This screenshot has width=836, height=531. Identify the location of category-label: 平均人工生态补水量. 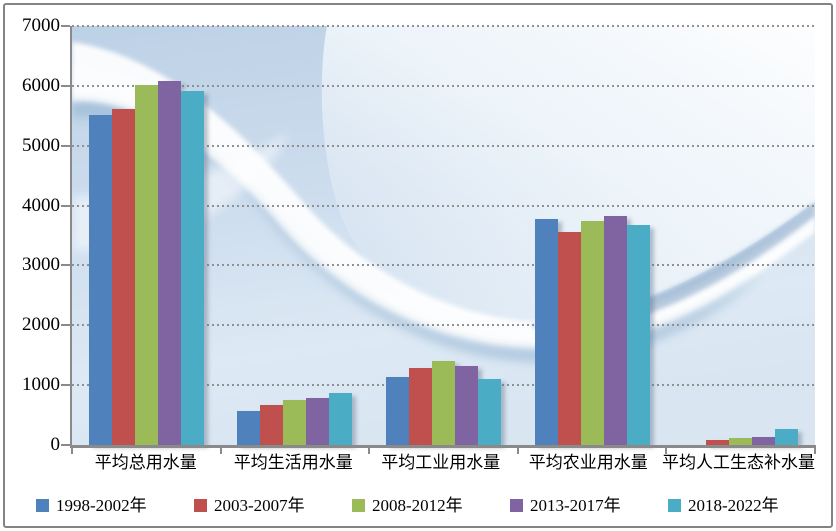
(738, 462).